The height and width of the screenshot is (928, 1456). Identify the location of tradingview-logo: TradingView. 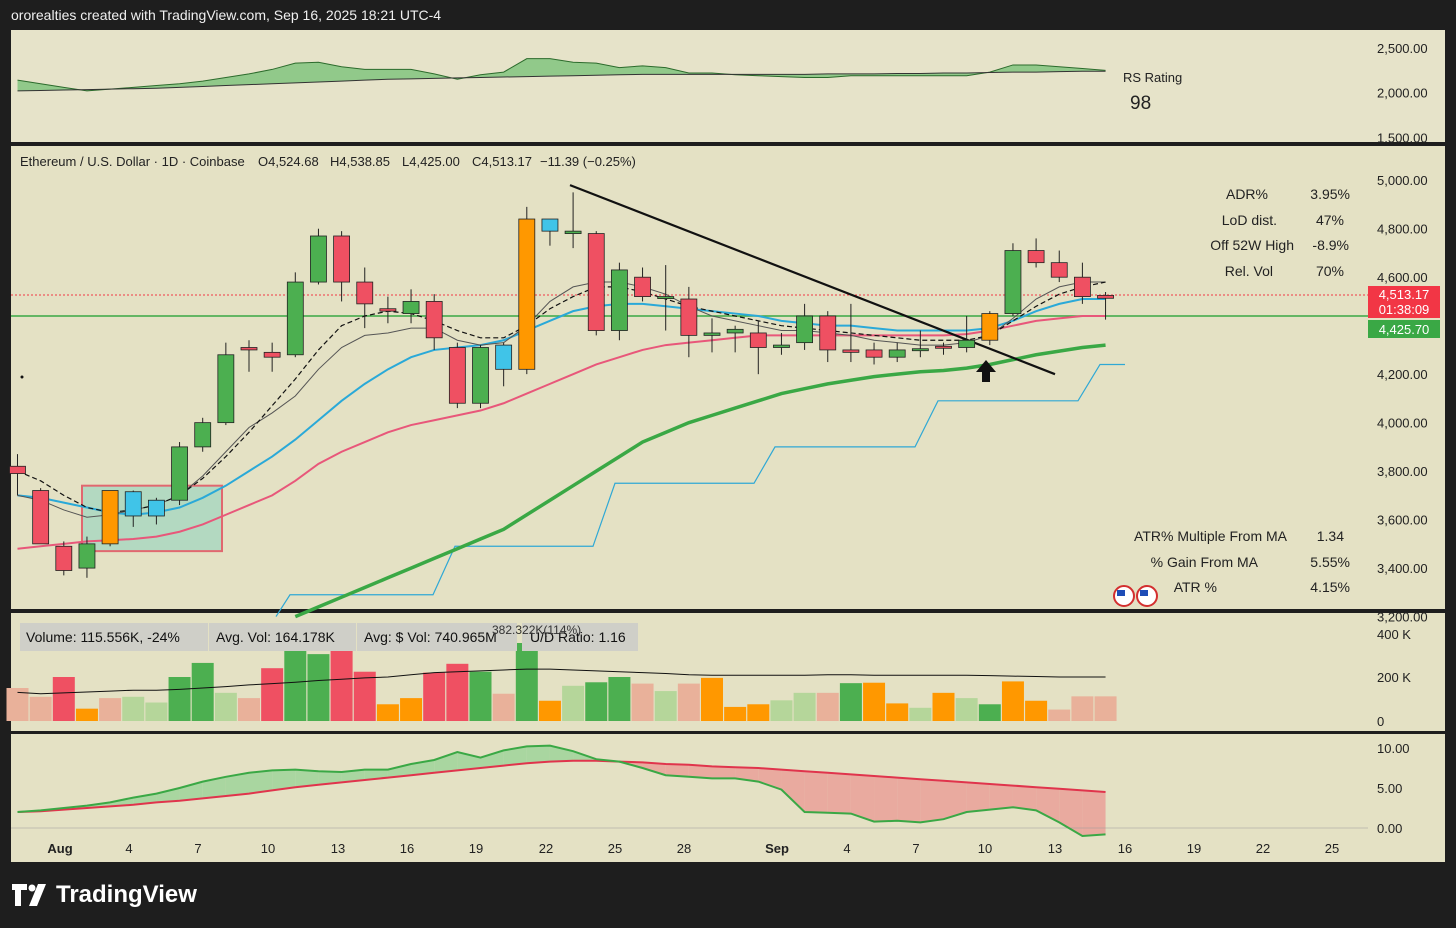
(104, 895).